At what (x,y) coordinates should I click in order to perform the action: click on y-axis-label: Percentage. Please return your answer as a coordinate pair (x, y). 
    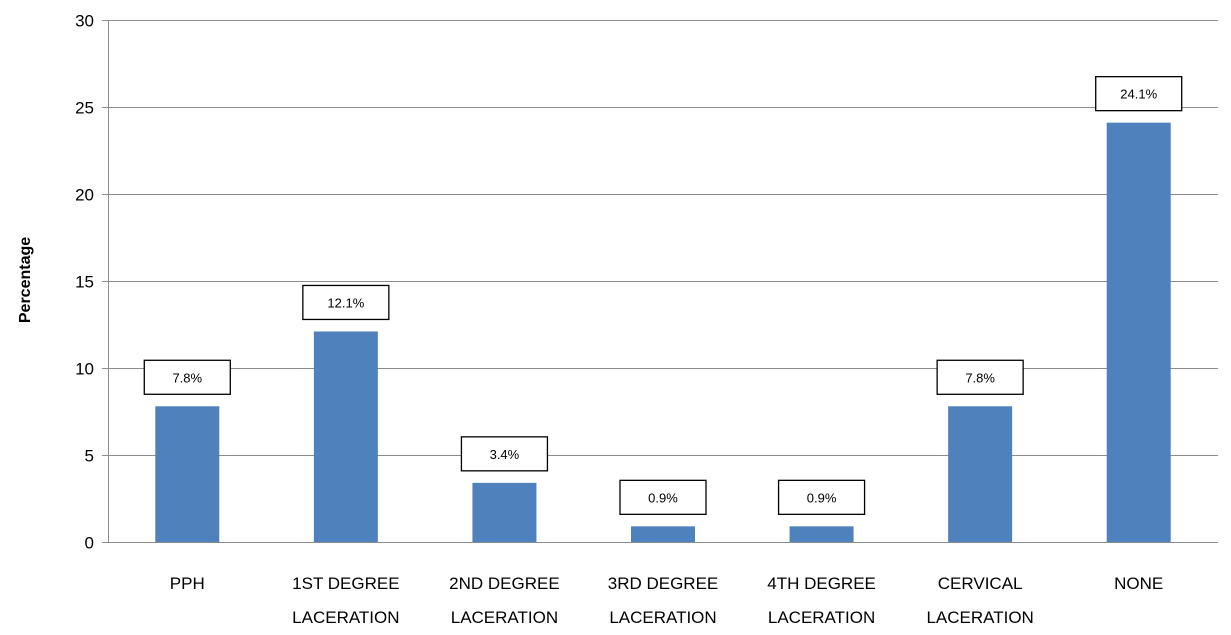
    Looking at the image, I should click on (25, 280).